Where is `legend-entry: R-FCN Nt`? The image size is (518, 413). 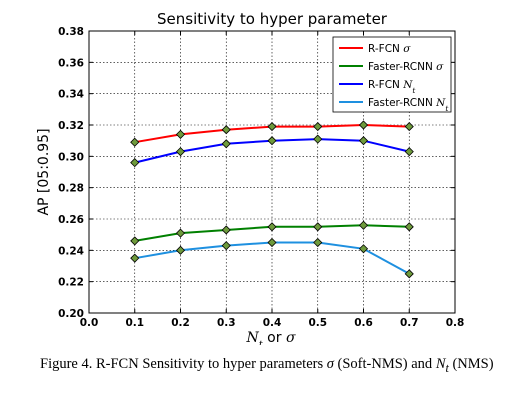
legend-entry: R-FCN Nt is located at coordinates (392, 87).